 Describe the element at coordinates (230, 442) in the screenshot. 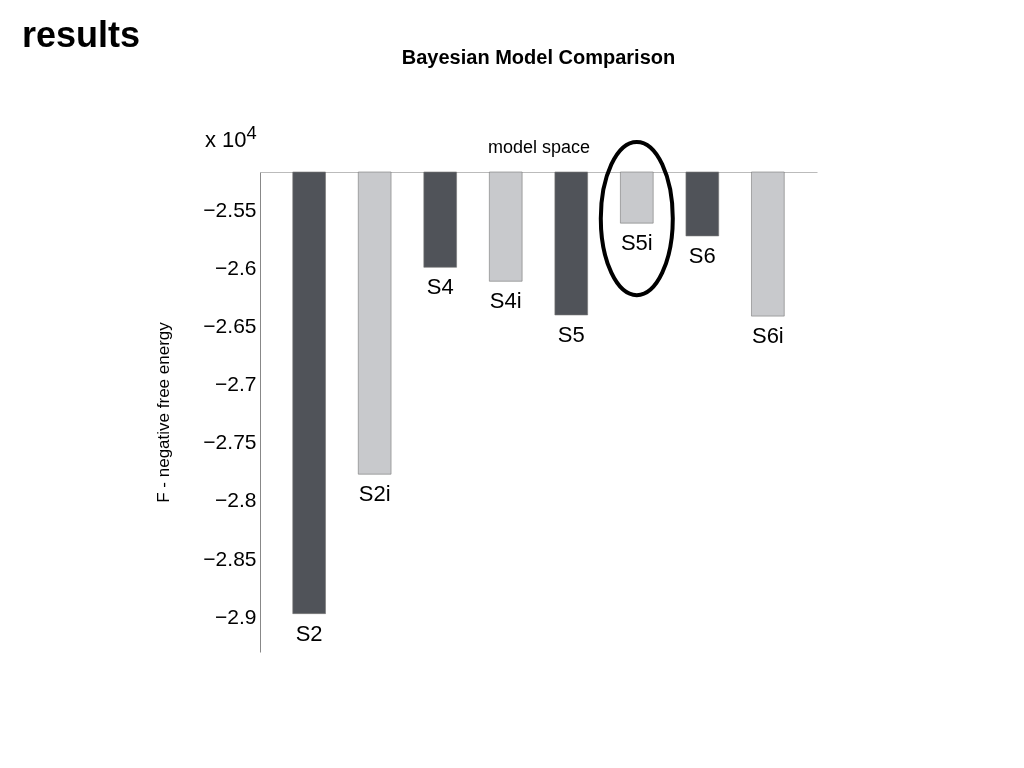

I see `y-tick-label: −2.75` at that location.